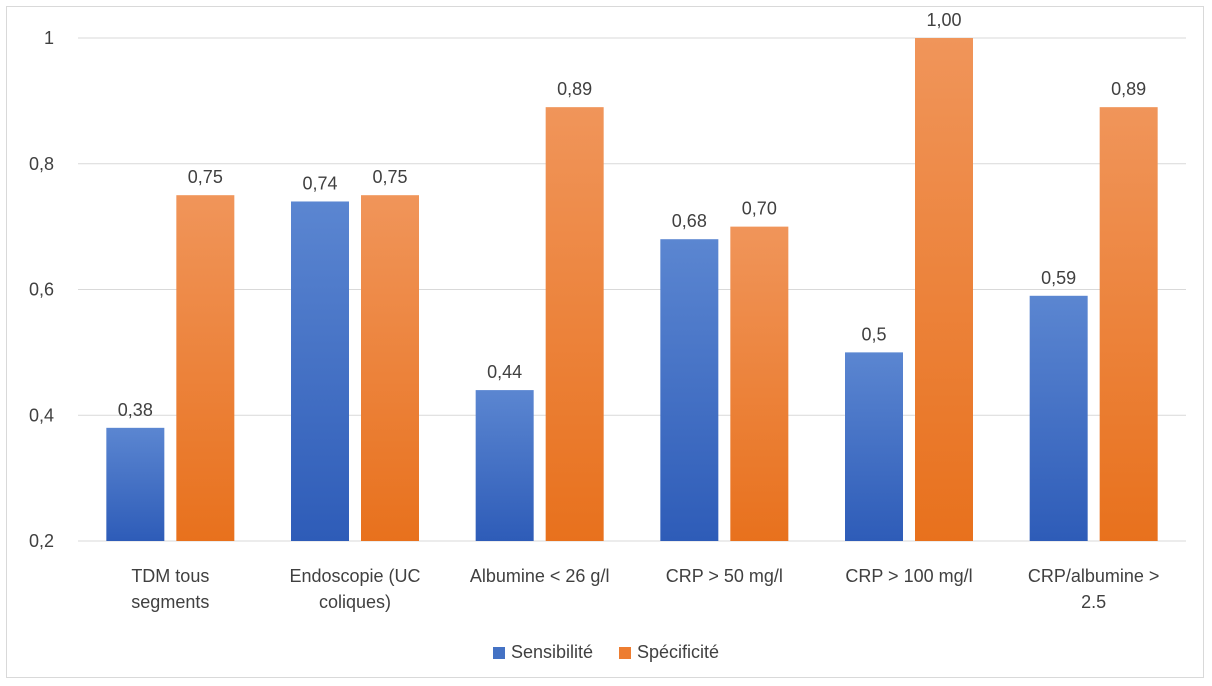  I want to click on x-tick-label: CRP > 100 mg/l, so click(908, 576).